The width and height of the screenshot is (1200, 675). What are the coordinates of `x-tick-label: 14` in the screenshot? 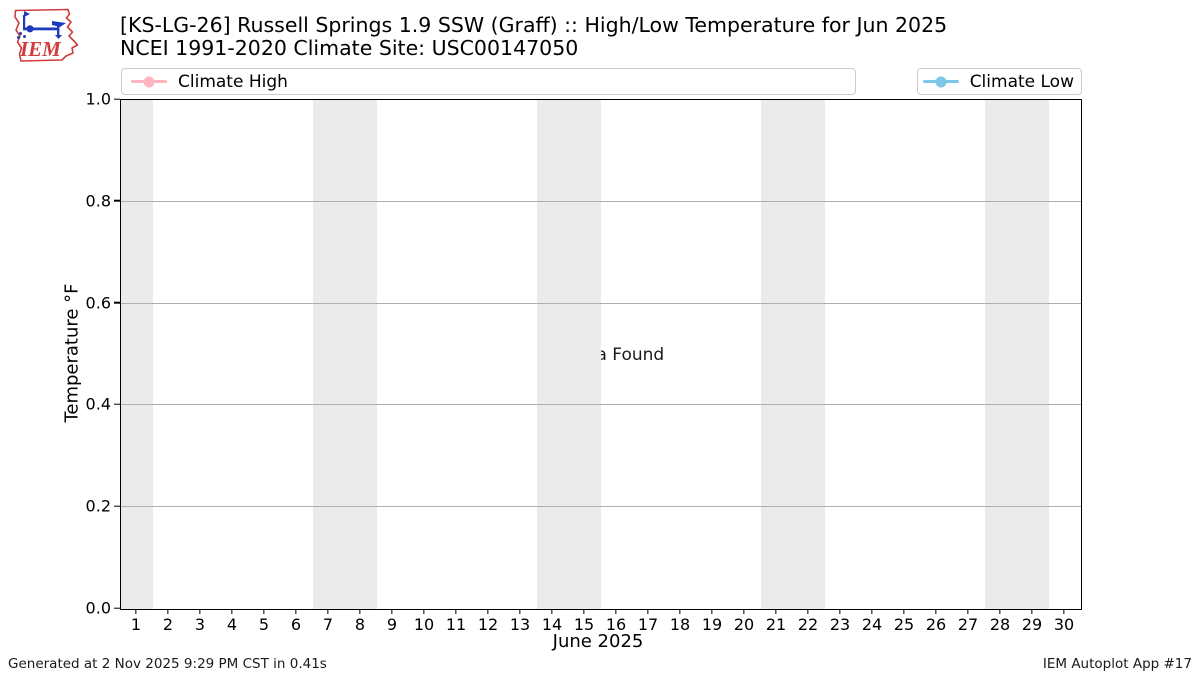 It's located at (552, 624).